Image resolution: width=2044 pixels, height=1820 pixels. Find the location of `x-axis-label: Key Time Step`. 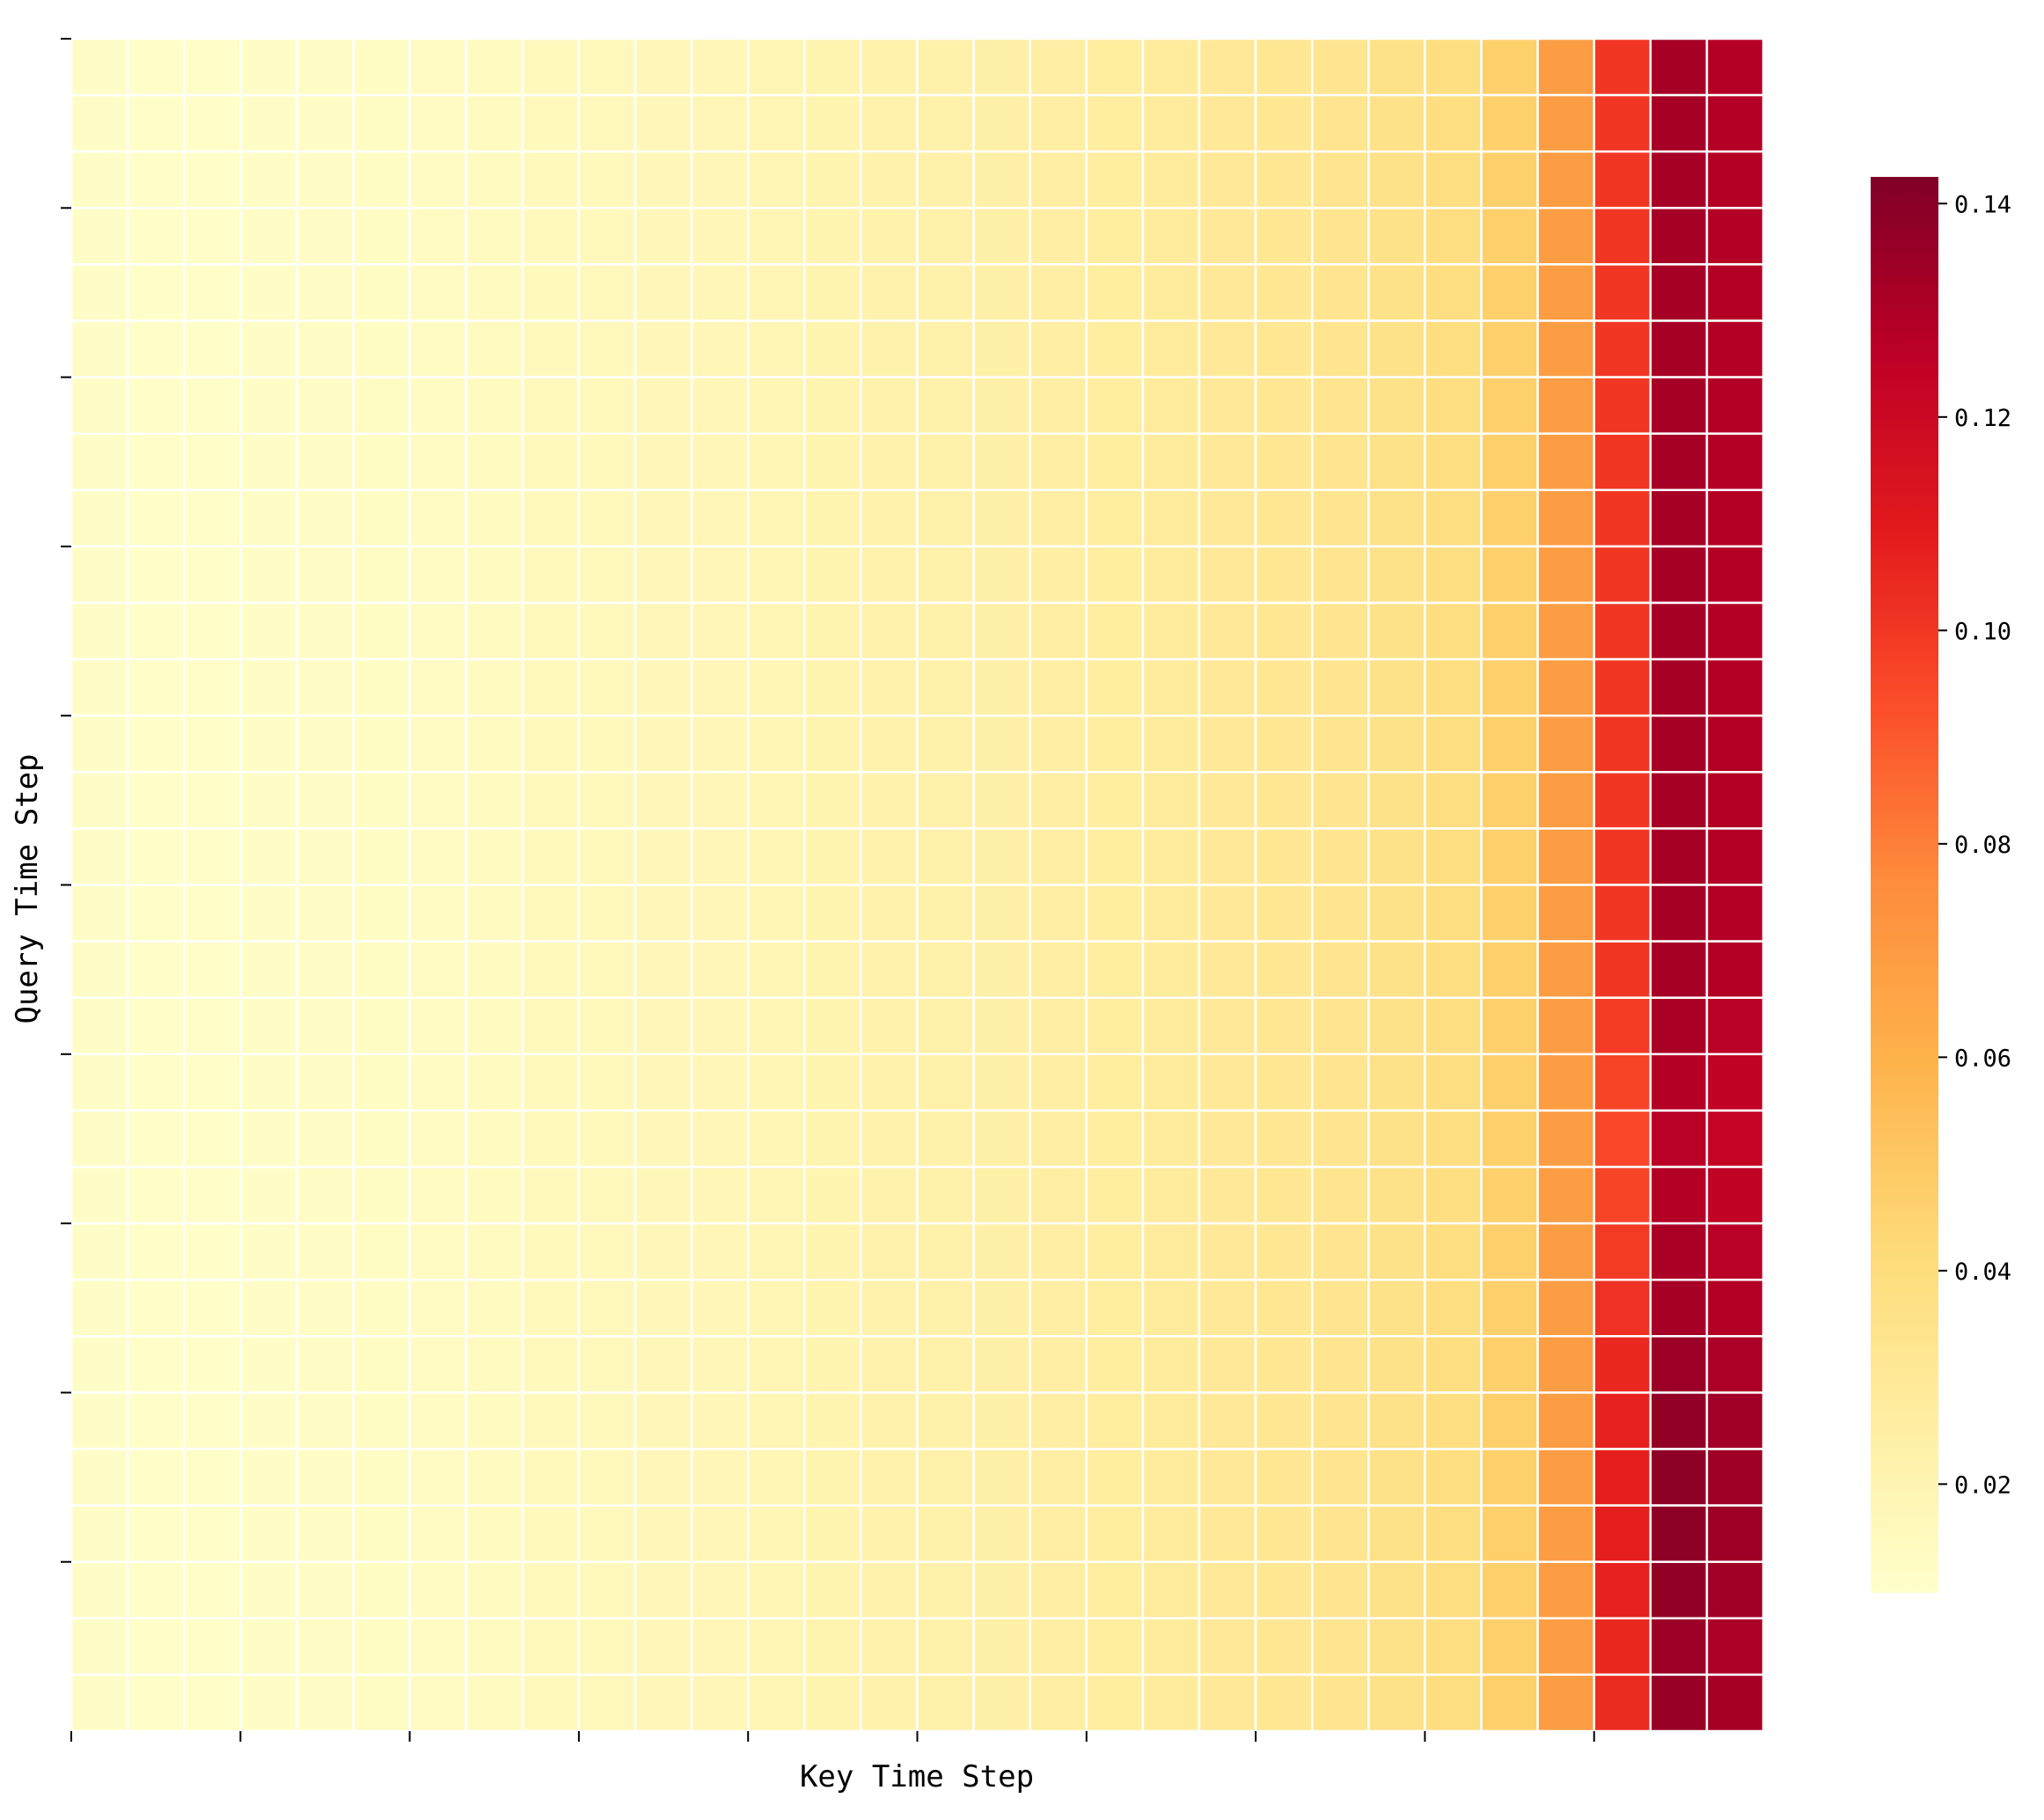

x-axis-label: Key Time Step is located at coordinates (917, 1776).